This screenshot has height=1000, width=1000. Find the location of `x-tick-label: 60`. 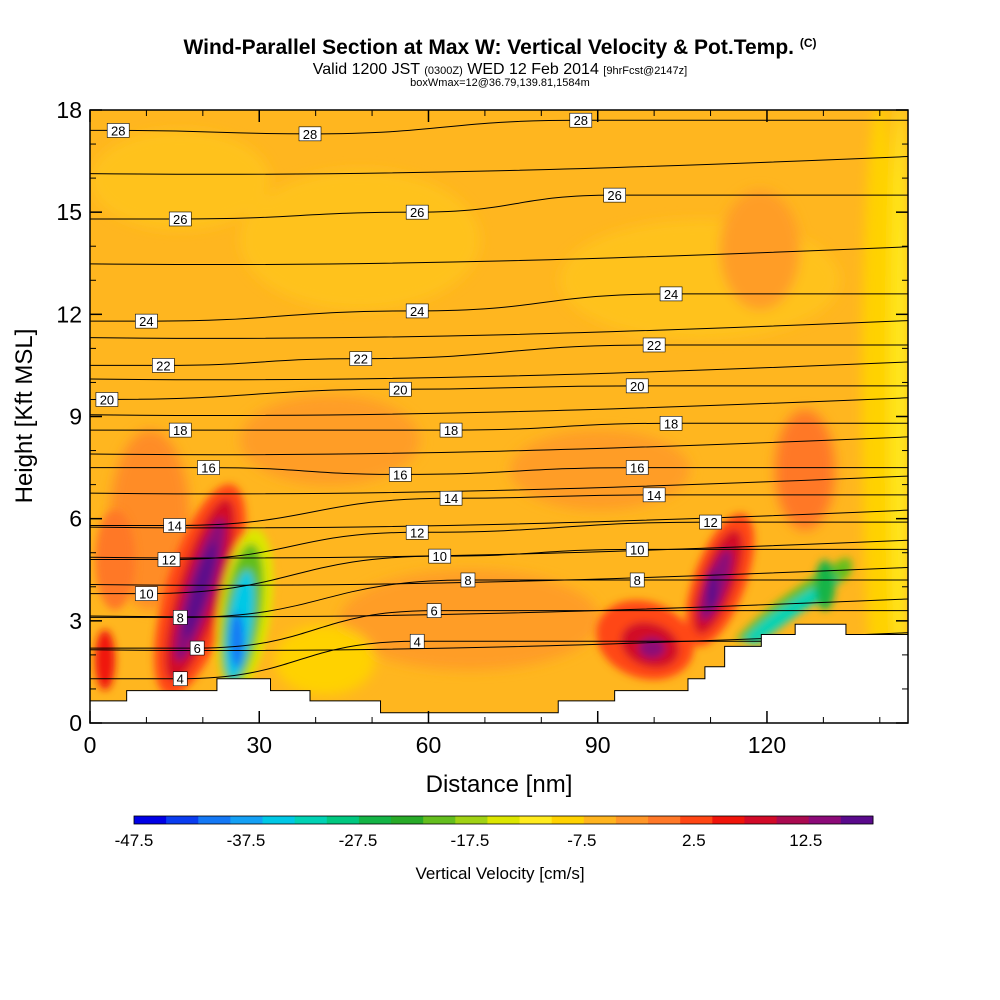

x-tick-label: 60 is located at coordinates (429, 745).